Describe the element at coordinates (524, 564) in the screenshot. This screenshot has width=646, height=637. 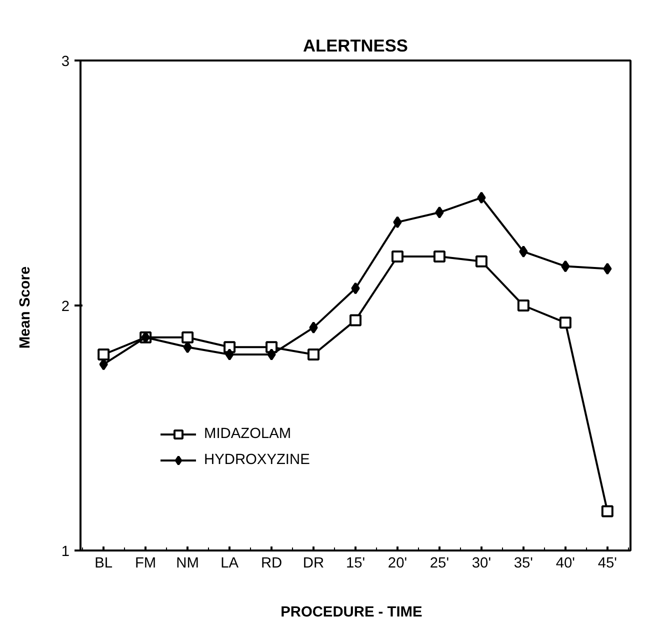
I see `x-tick-label: 35'` at that location.